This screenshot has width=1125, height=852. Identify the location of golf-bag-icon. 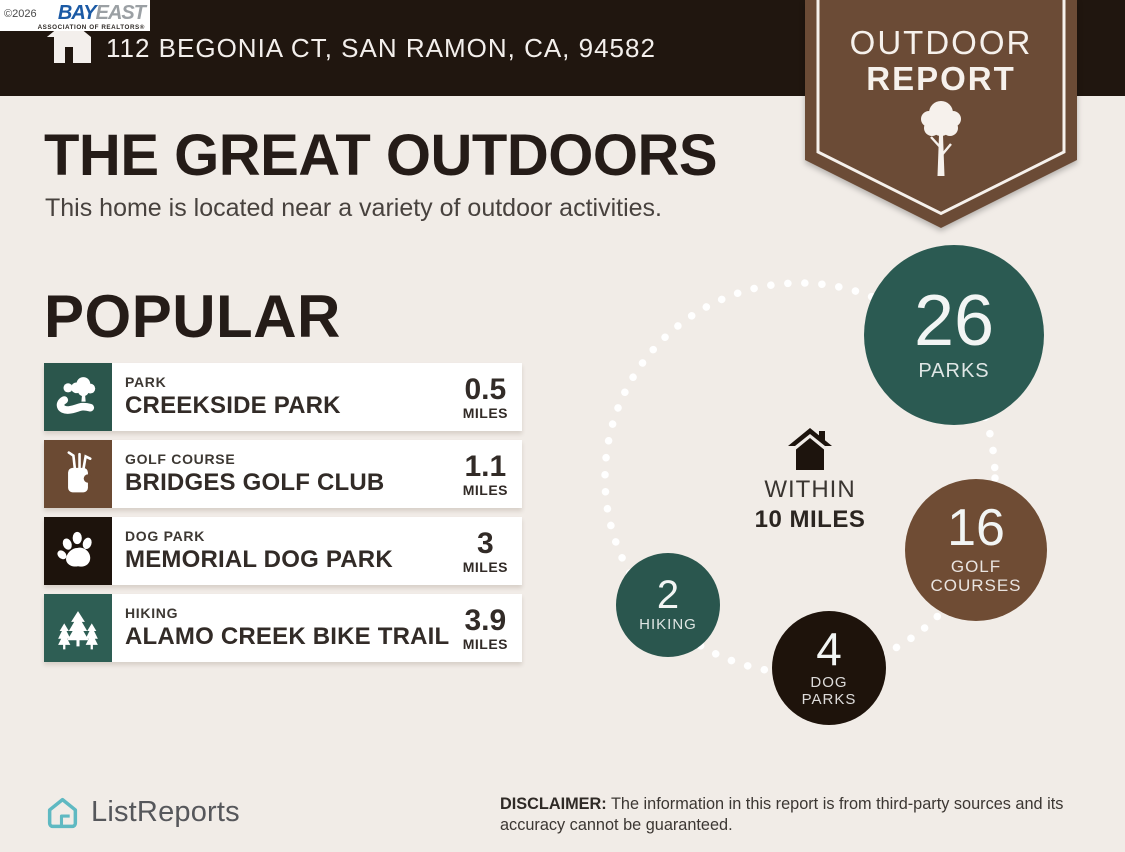
(80, 472).